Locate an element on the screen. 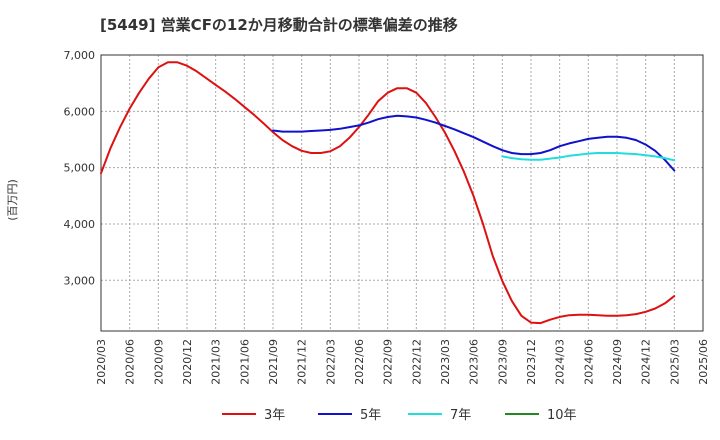 The height and width of the screenshot is (440, 720). x-tick-label: 2024/03 is located at coordinates (560, 362).